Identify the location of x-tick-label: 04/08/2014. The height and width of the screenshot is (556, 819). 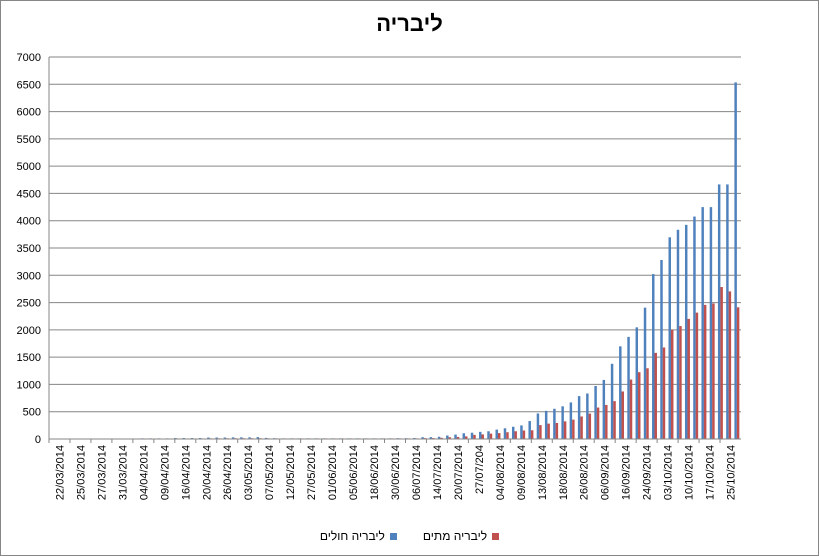
(501, 472).